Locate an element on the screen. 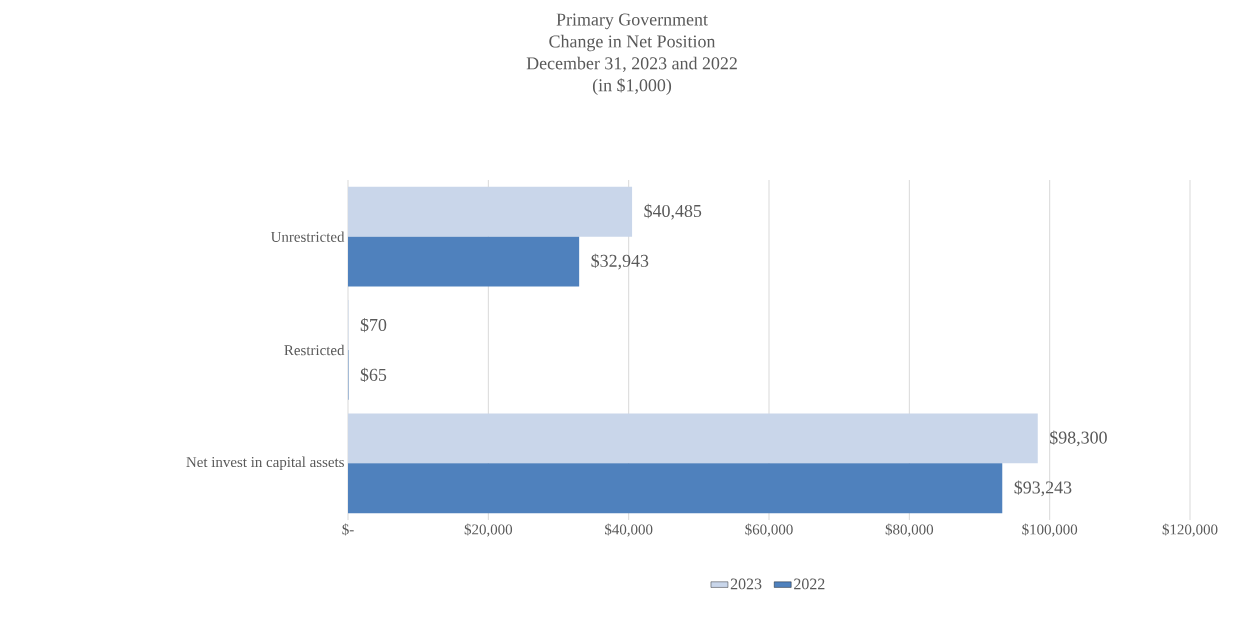  y-tick-label: Unrestricted is located at coordinates (307, 236).